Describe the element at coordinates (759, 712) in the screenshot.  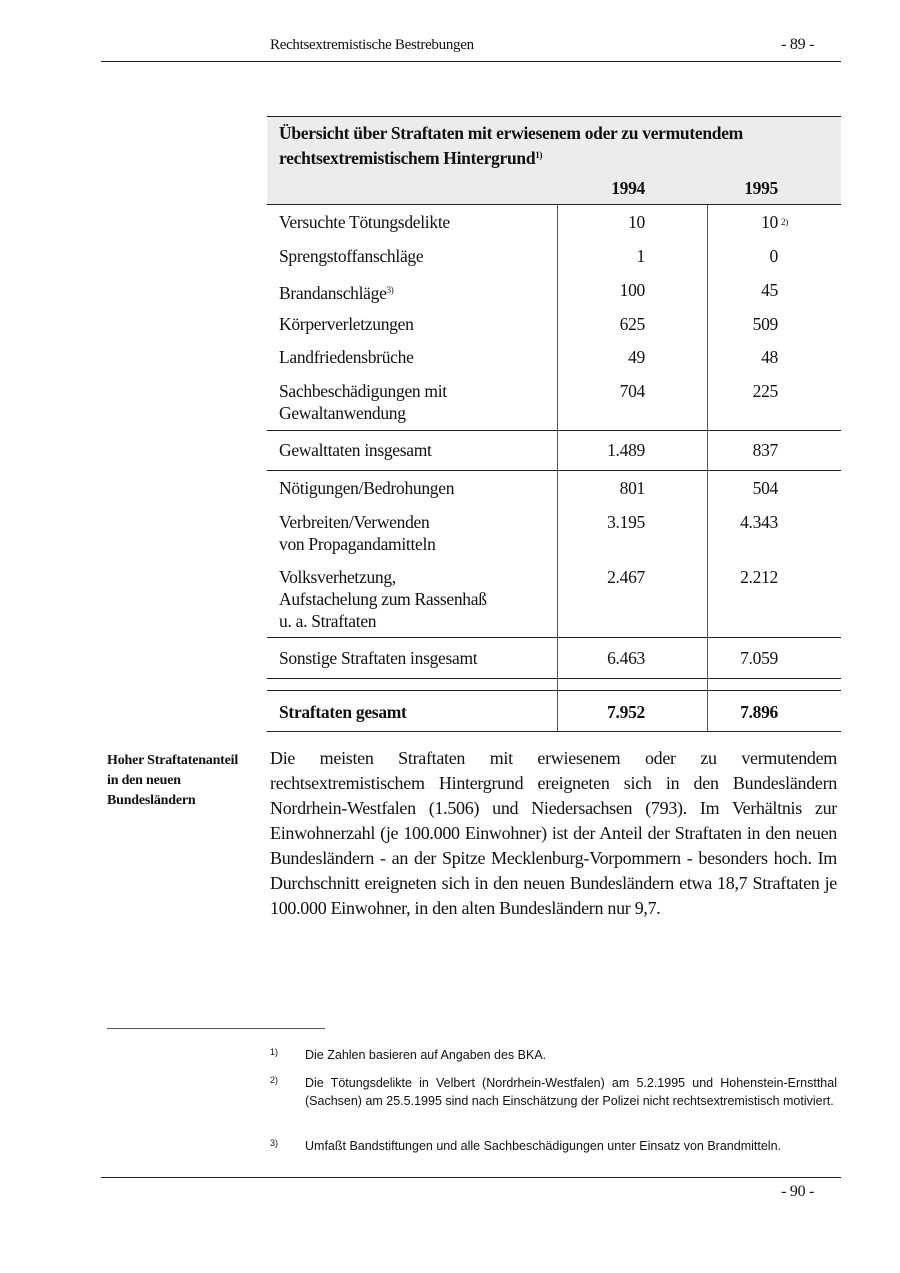
I see `value-1995: 7.896` at that location.